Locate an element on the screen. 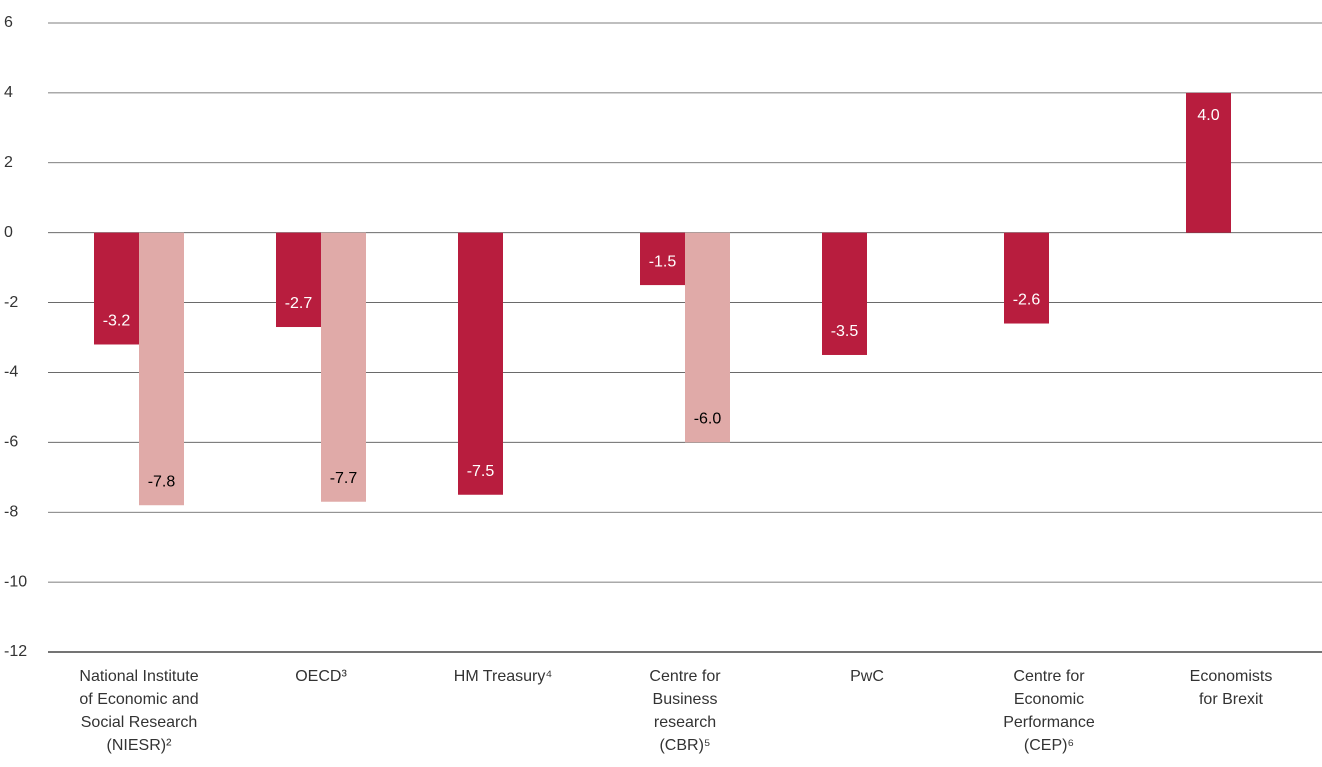 The height and width of the screenshot is (767, 1322). x-tick-label: Economic is located at coordinates (1049, 699).